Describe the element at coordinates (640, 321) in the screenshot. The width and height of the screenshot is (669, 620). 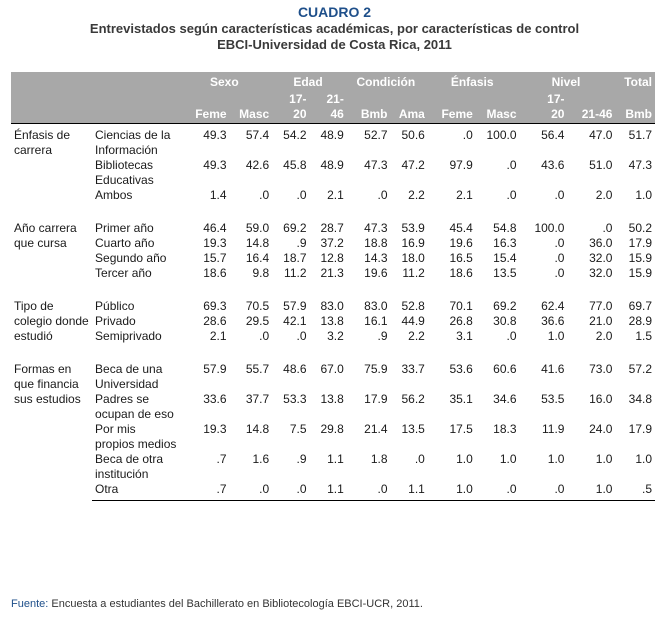
I see `value-cell: 28.9` at that location.